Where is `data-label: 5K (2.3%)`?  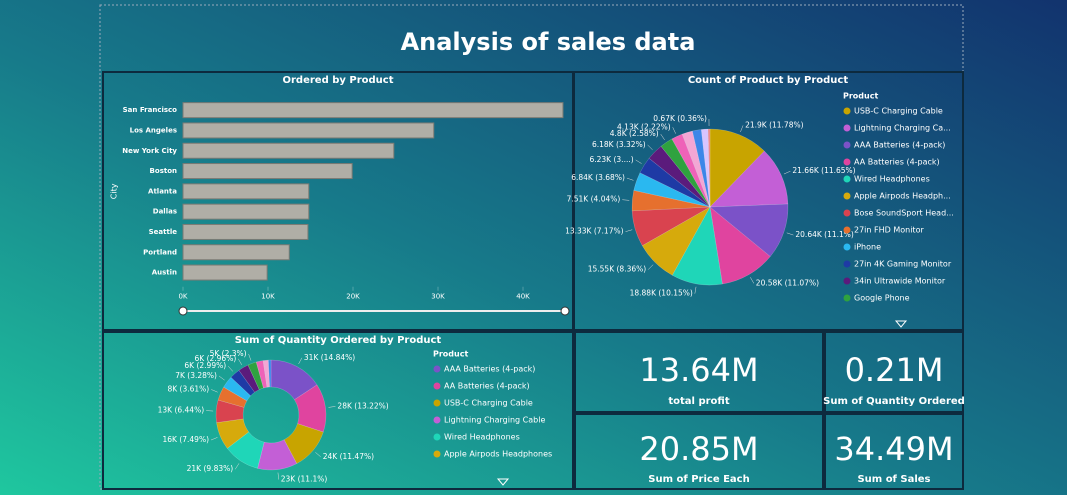 data-label: 5K (2.3%) is located at coordinates (228, 353).